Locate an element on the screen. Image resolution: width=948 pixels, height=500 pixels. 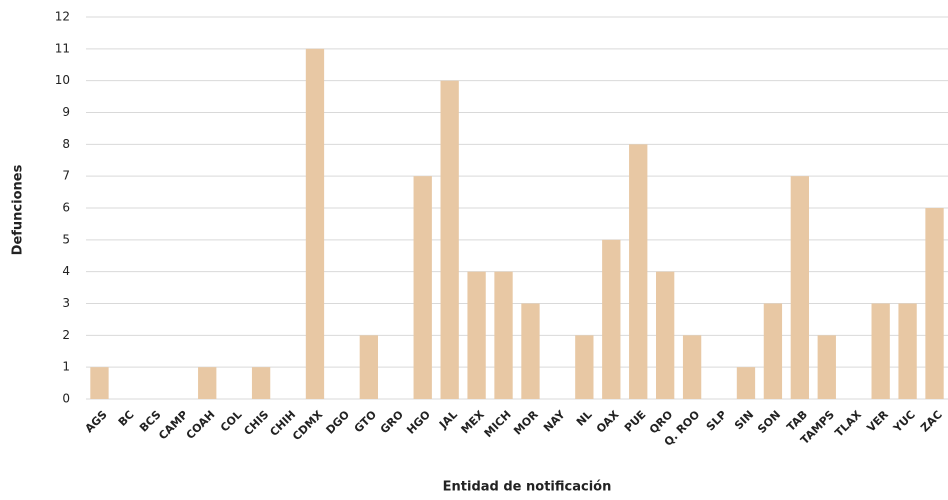
x-tick-label: ZAC is located at coordinates (931, 421).